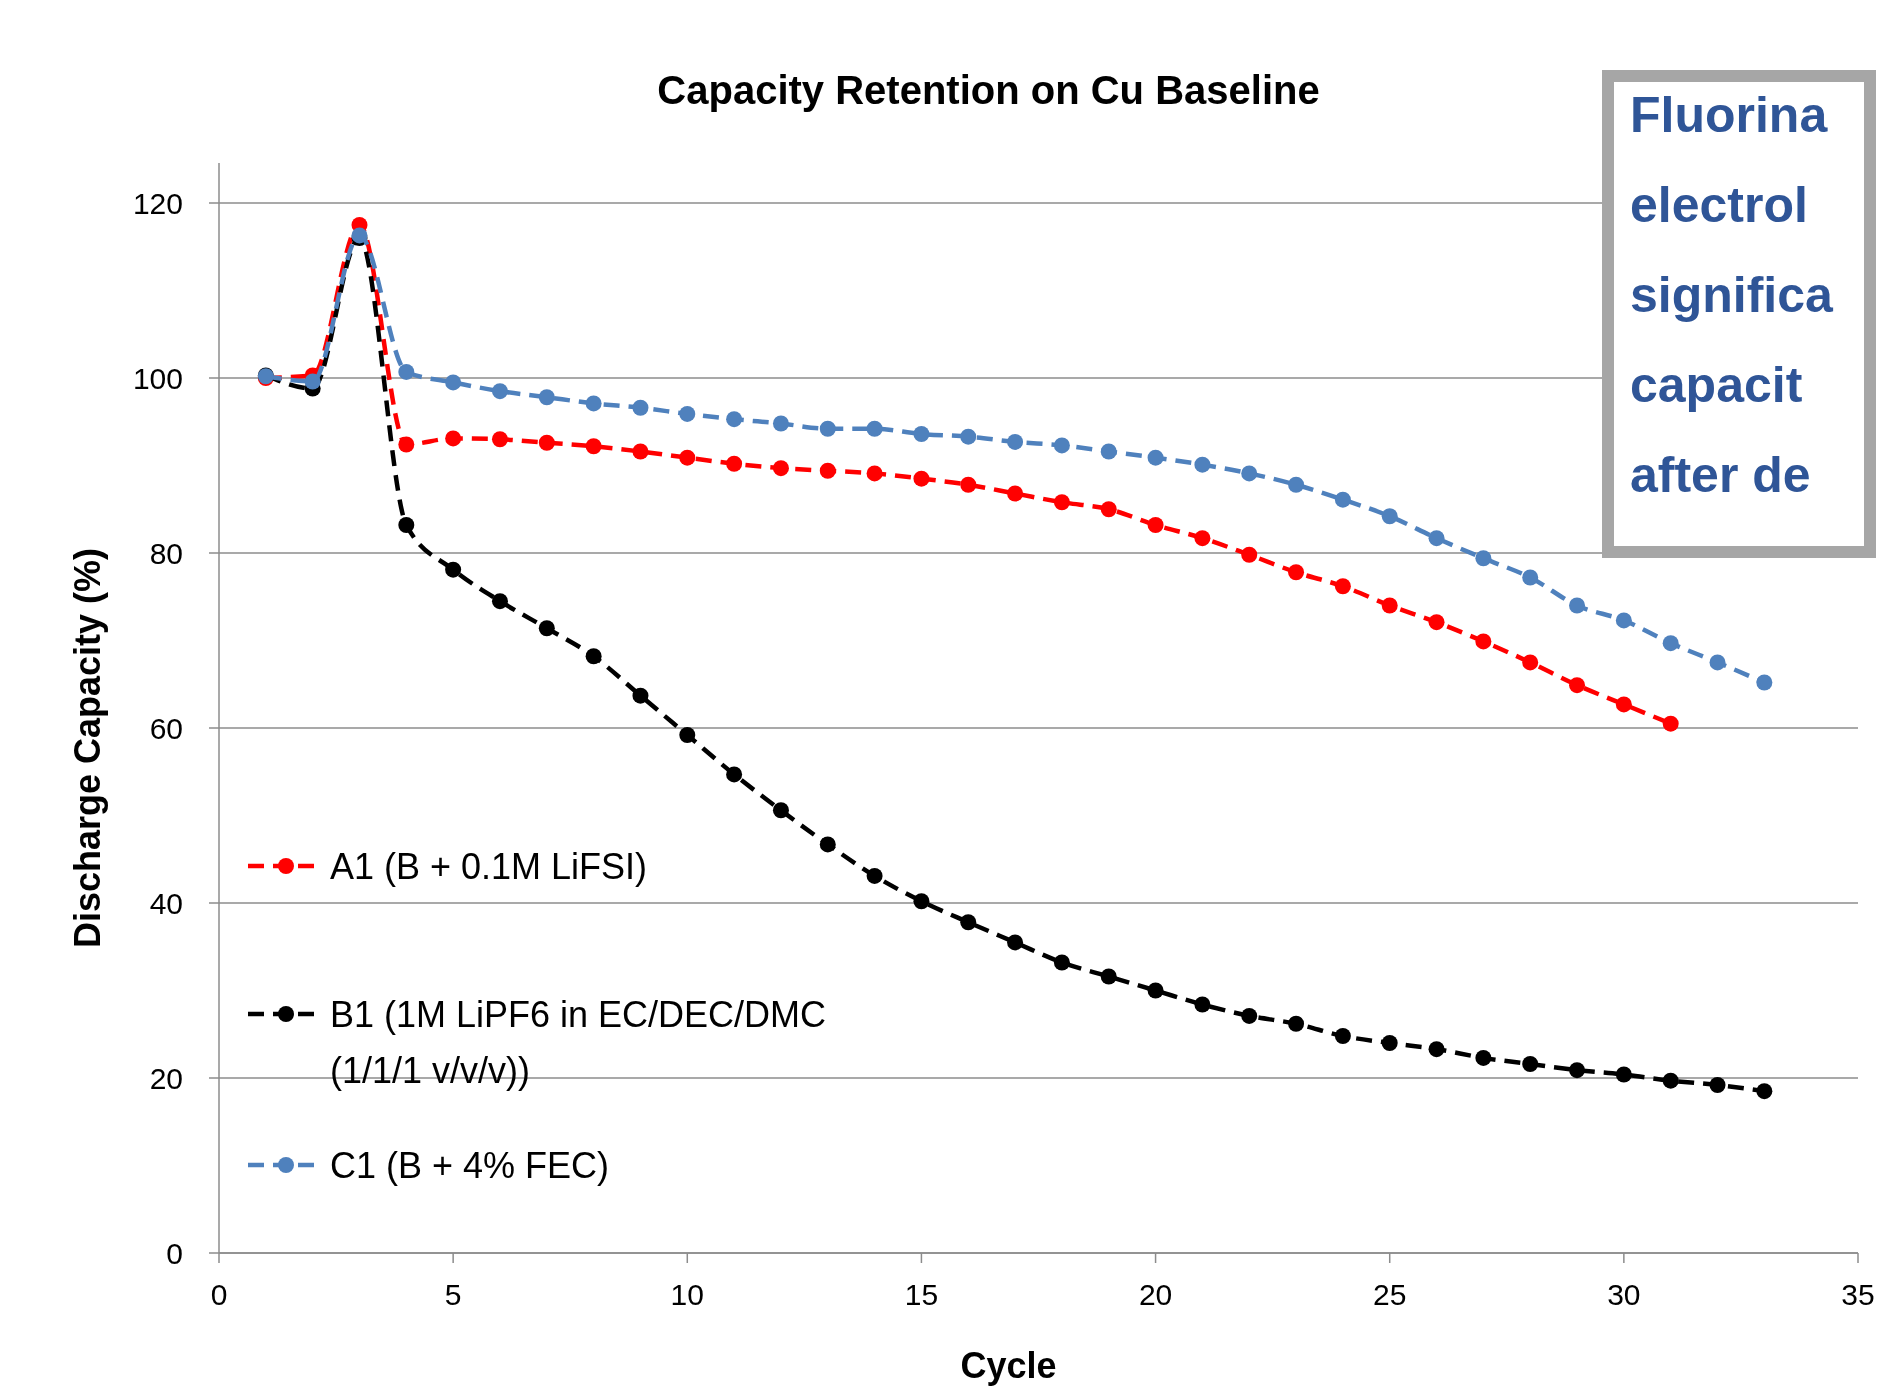  What do you see at coordinates (1008, 1365) in the screenshot?
I see `x-axis-title: Cycle` at bounding box center [1008, 1365].